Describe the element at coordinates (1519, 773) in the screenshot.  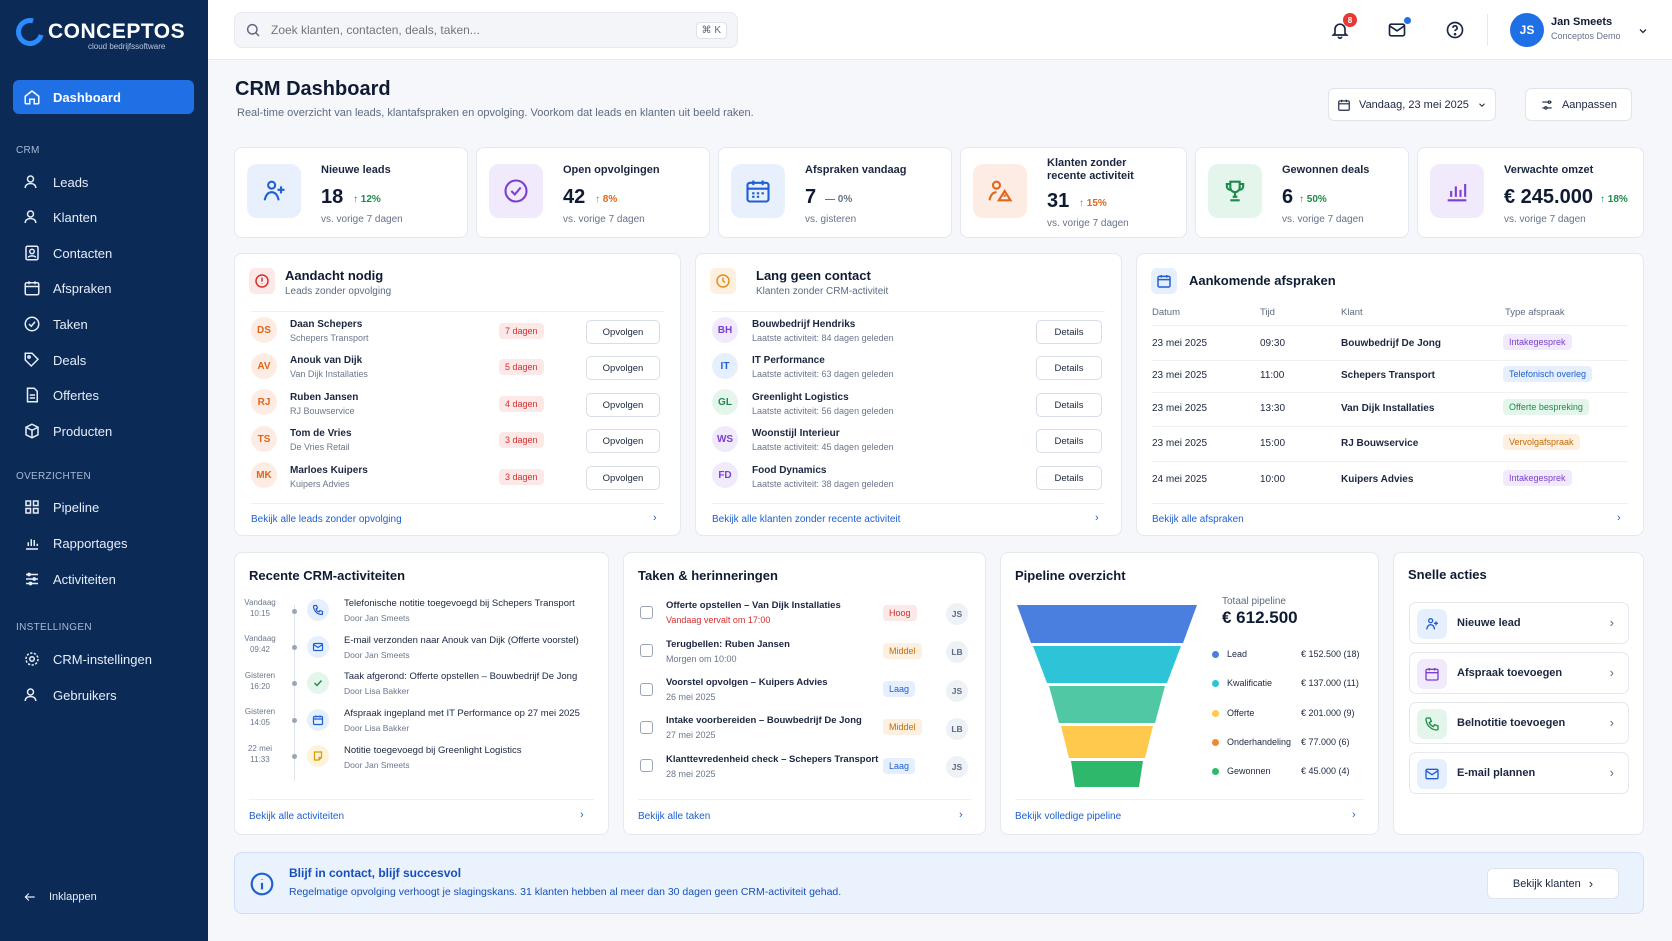
I see `quick-action-schedule-email: E-mail plannen ›` at that location.